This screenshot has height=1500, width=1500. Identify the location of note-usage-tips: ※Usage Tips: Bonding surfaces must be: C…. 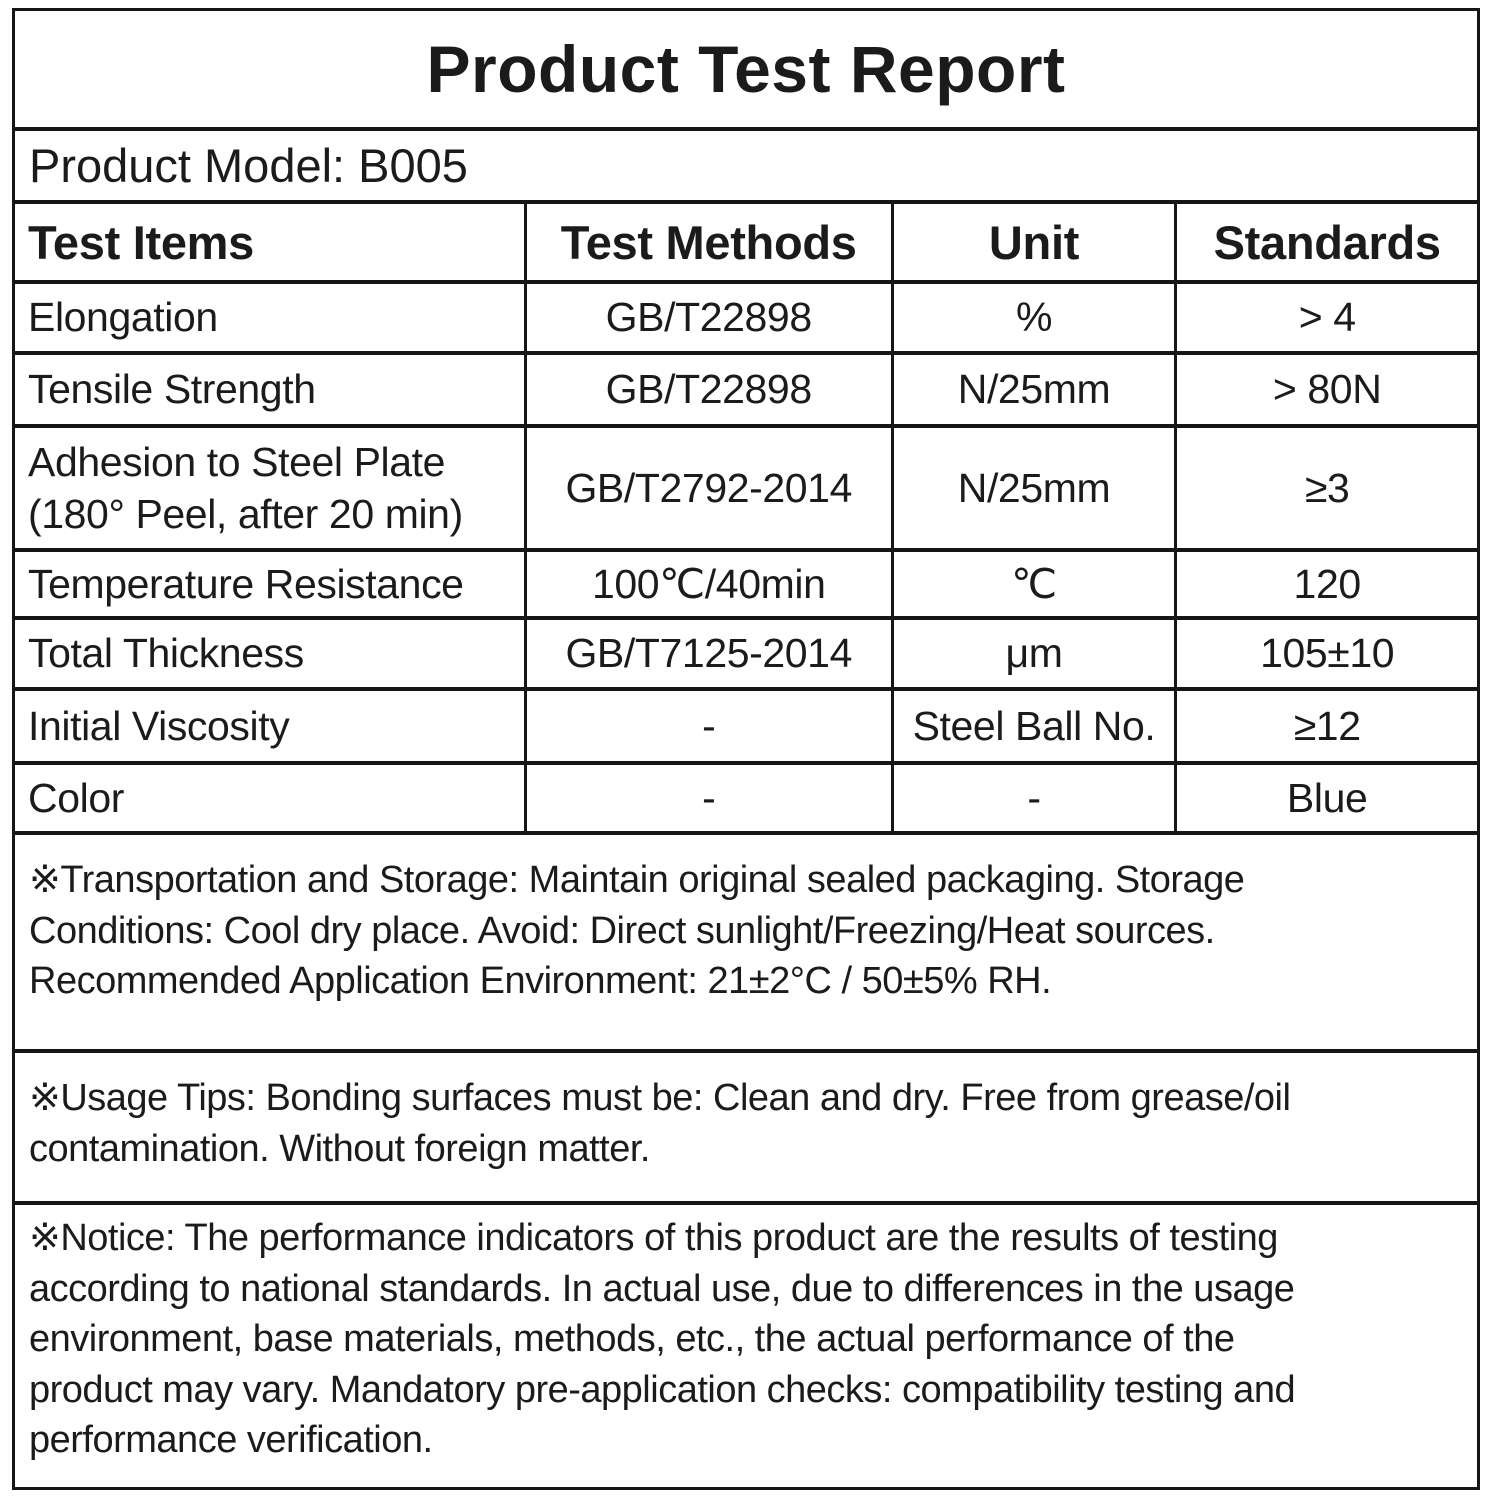
(746, 1125).